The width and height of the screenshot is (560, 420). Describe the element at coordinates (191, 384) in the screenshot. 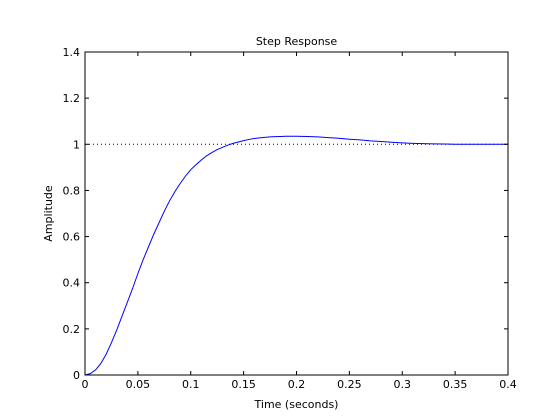

I see `x-tick-label: 0.1` at that location.